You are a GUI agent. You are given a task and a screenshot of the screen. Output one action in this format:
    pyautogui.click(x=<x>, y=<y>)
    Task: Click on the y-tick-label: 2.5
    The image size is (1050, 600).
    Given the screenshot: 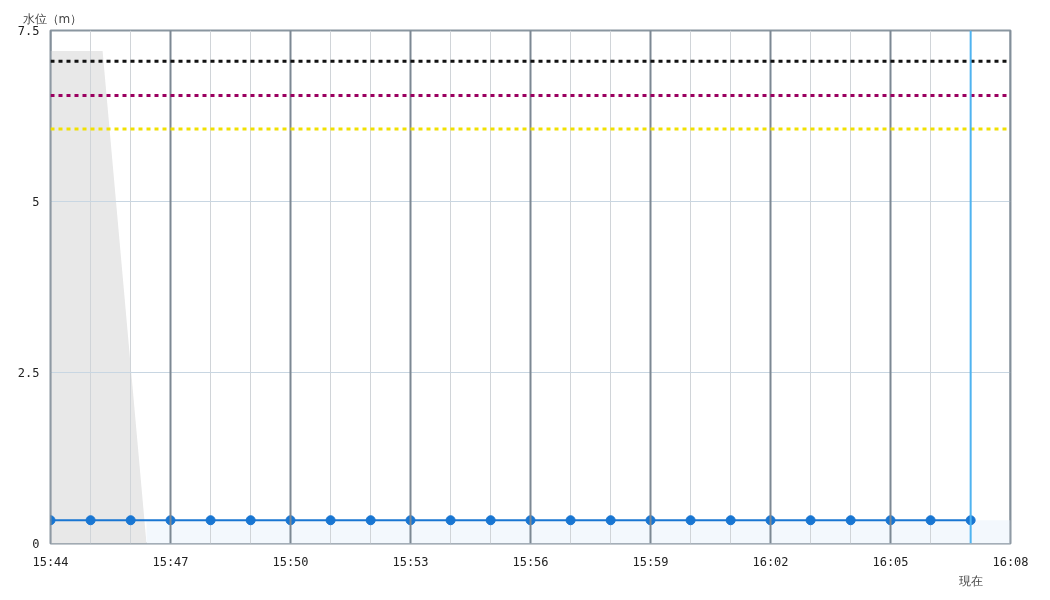 What is the action you would take?
    pyautogui.click(x=28, y=373)
    